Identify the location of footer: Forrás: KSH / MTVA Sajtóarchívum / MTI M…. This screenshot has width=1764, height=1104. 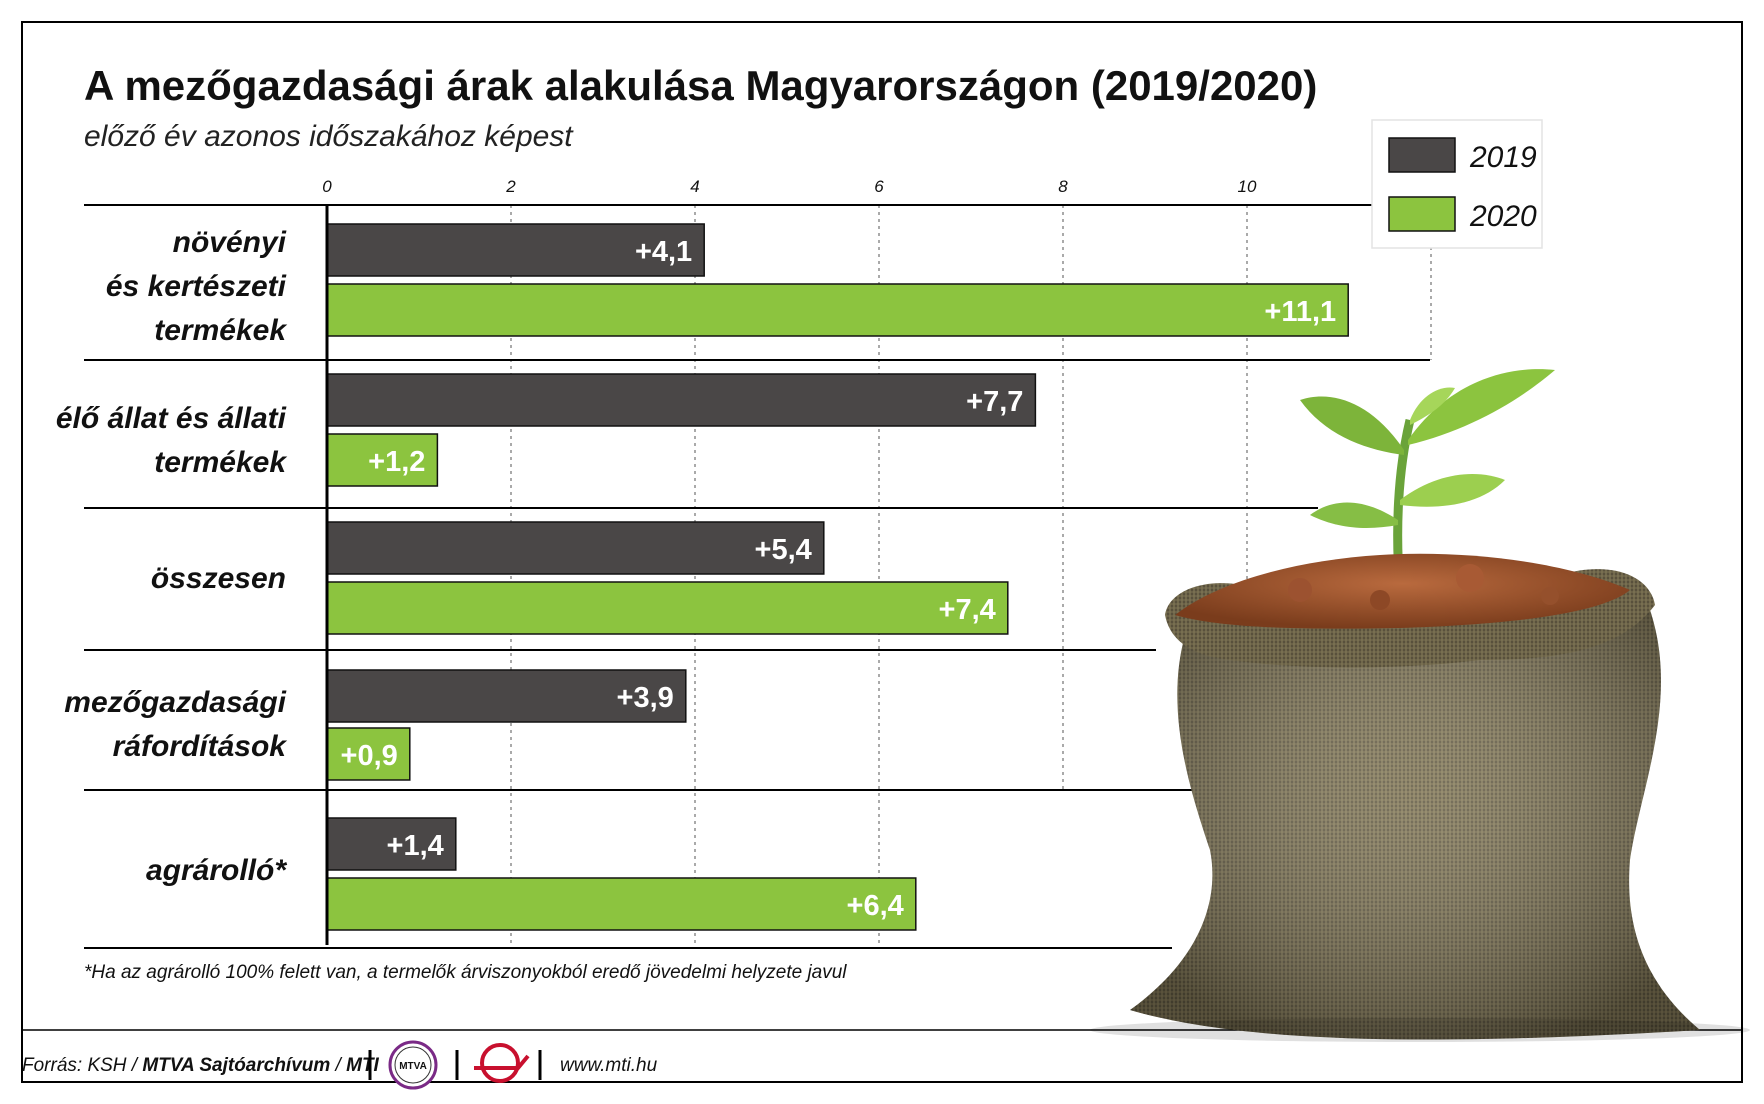
(340, 1065).